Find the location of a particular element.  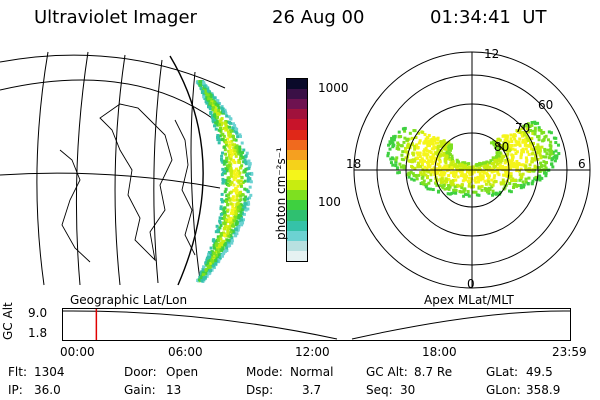

altitude-timeline is located at coordinates (317, 325).